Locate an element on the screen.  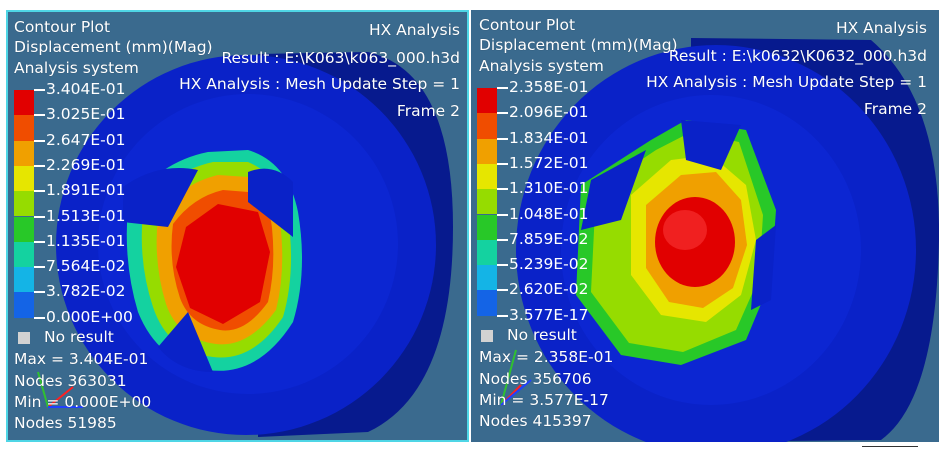
legend-entry: 2.358E-01 is located at coordinates (577, 96).